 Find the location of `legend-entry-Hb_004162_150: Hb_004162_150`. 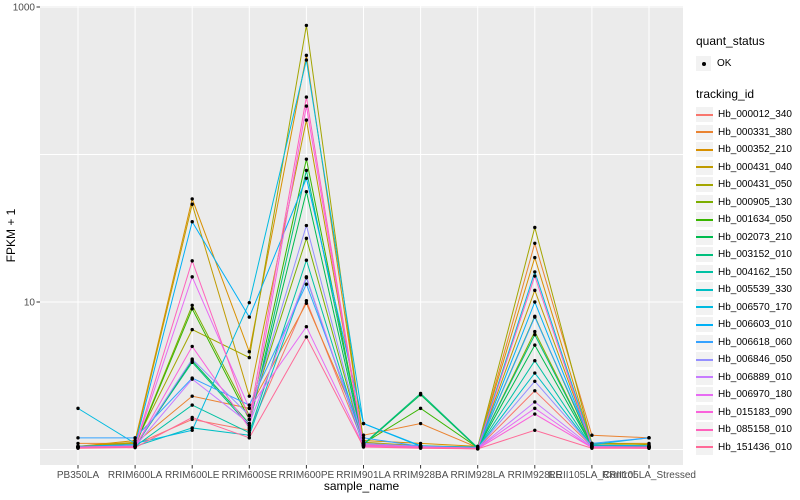

legend-entry-Hb_004162_150: Hb_004162_150 is located at coordinates (748, 273).